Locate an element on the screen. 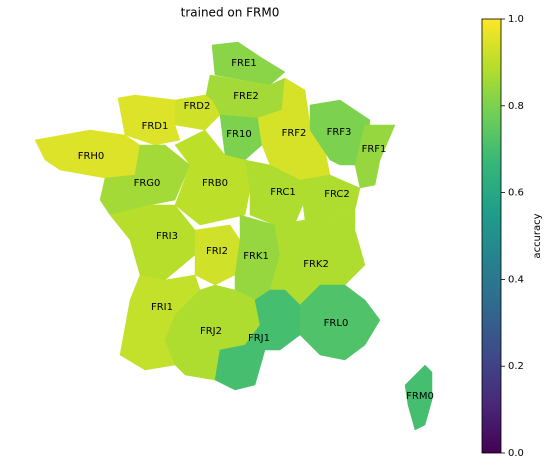 The image size is (547, 467). colorbar-tick-label: 0.4 is located at coordinates (516, 279).